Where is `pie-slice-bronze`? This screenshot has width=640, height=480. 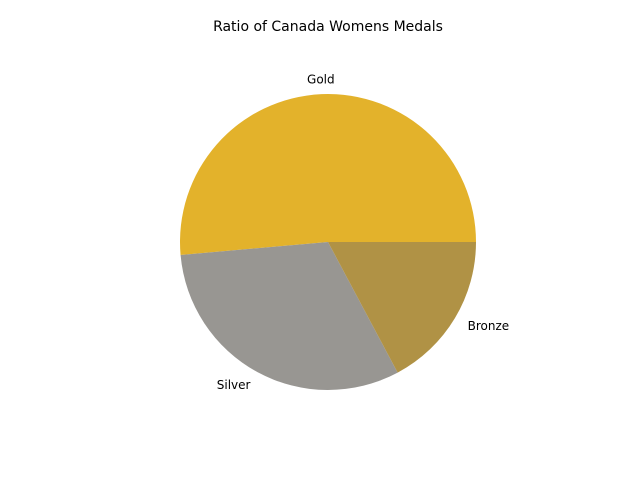
pie-slice-bronze is located at coordinates (402, 307).